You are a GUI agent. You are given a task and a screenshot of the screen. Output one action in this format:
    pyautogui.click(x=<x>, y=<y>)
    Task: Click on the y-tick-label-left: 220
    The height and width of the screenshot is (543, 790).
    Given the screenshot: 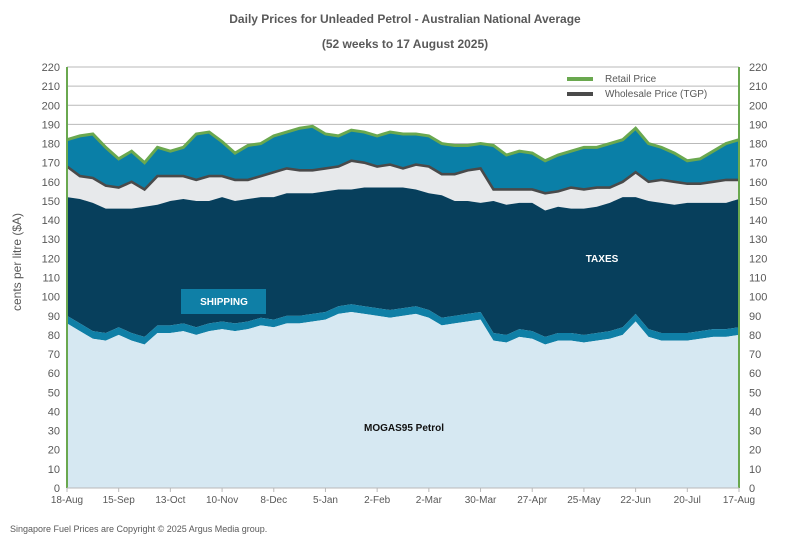 What is the action you would take?
    pyautogui.click(x=51, y=68)
    